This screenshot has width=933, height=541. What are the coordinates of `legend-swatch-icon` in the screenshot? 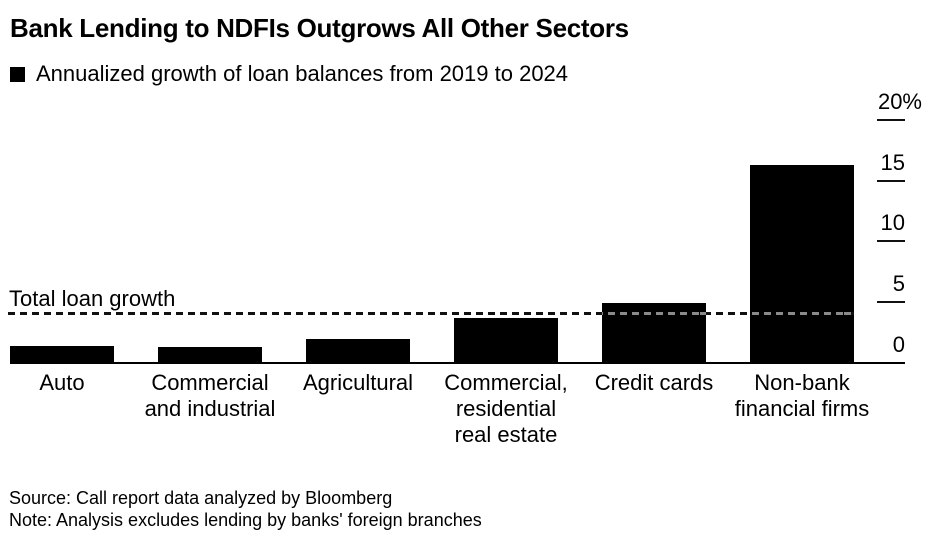 It's located at (17, 74).